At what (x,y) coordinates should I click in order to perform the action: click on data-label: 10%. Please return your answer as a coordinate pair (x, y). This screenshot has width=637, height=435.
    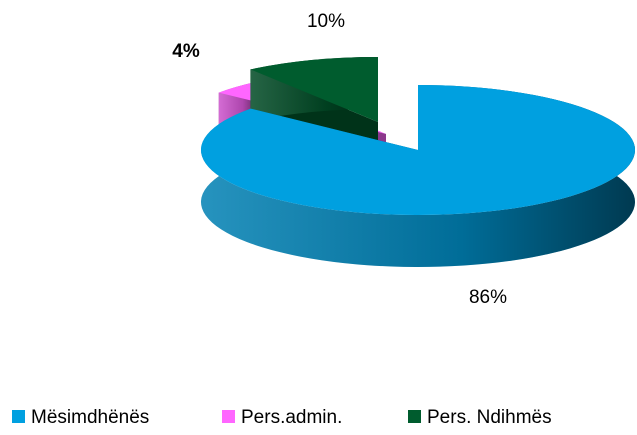
    Looking at the image, I should click on (326, 21).